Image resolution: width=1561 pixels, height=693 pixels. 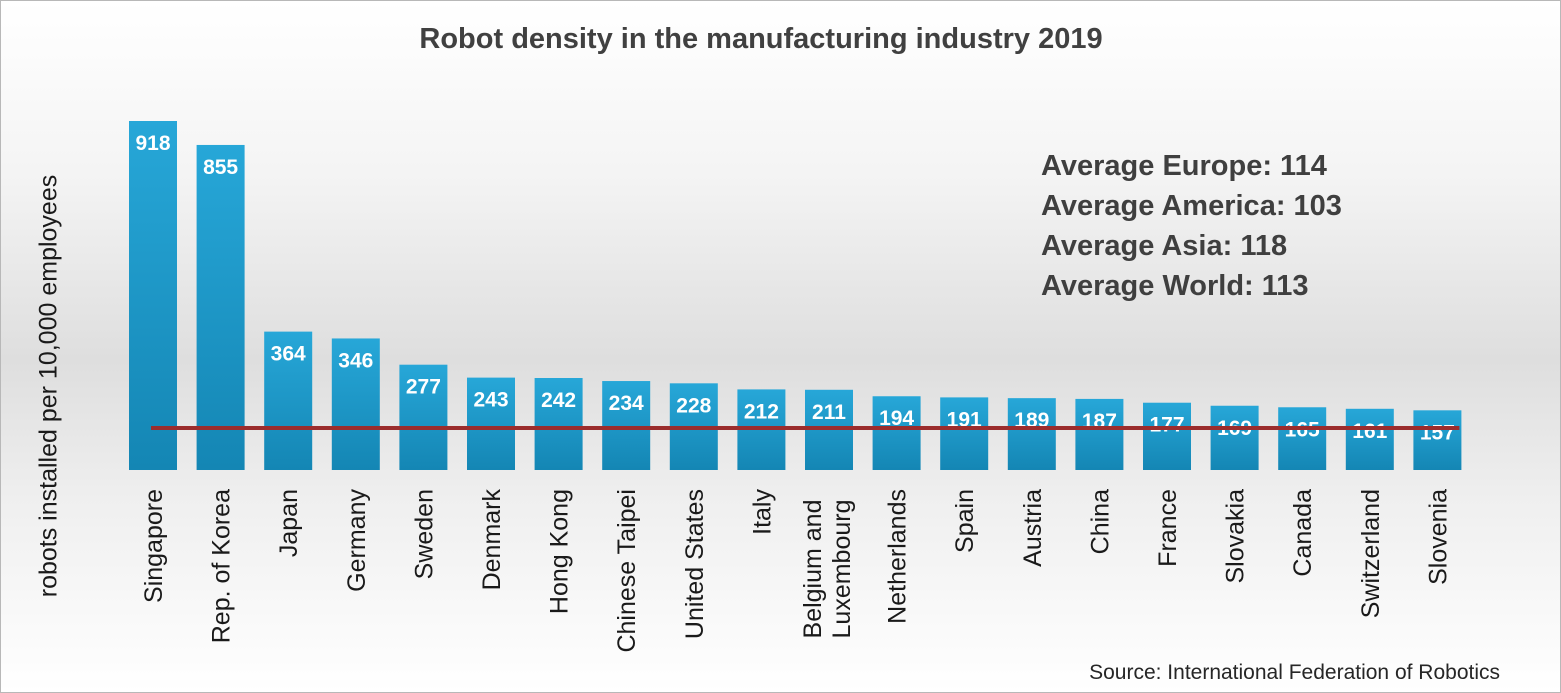 What do you see at coordinates (1099, 434) in the screenshot?
I see `bar-china` at bounding box center [1099, 434].